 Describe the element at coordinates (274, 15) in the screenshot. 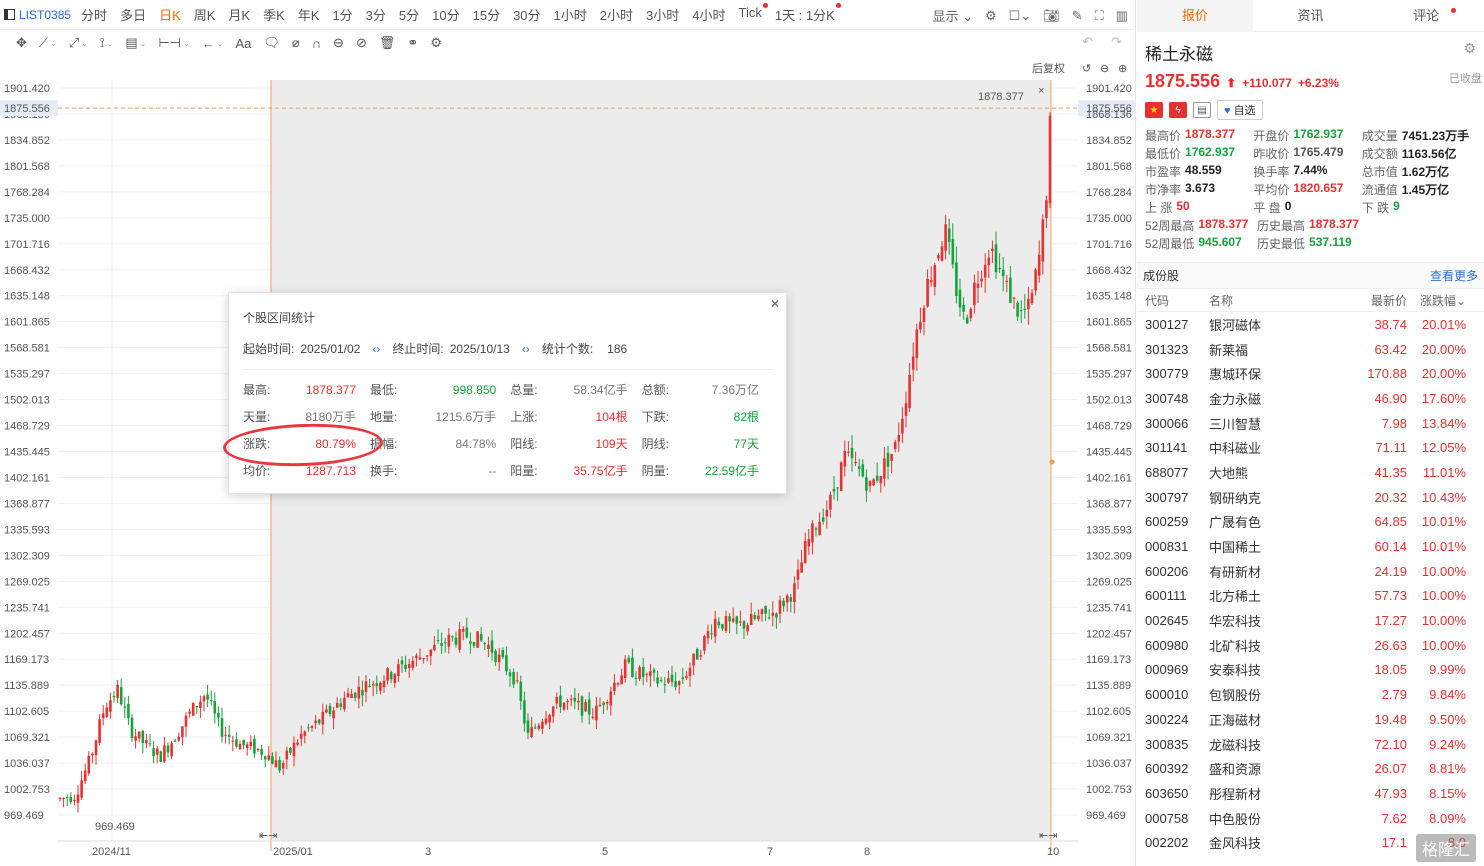

I see `period-5: 季K` at that location.